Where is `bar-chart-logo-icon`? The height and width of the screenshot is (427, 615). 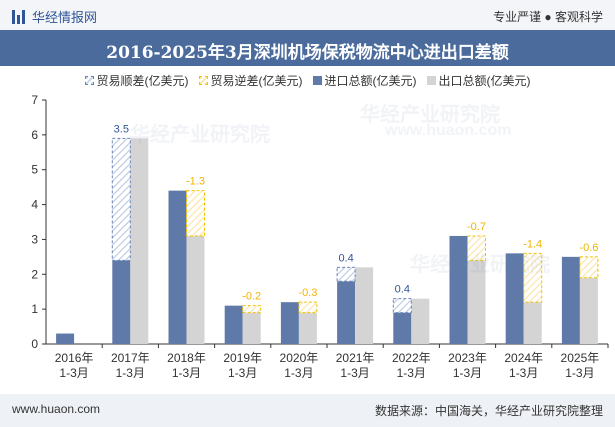
bar-chart-logo-icon is located at coordinates (19, 16).